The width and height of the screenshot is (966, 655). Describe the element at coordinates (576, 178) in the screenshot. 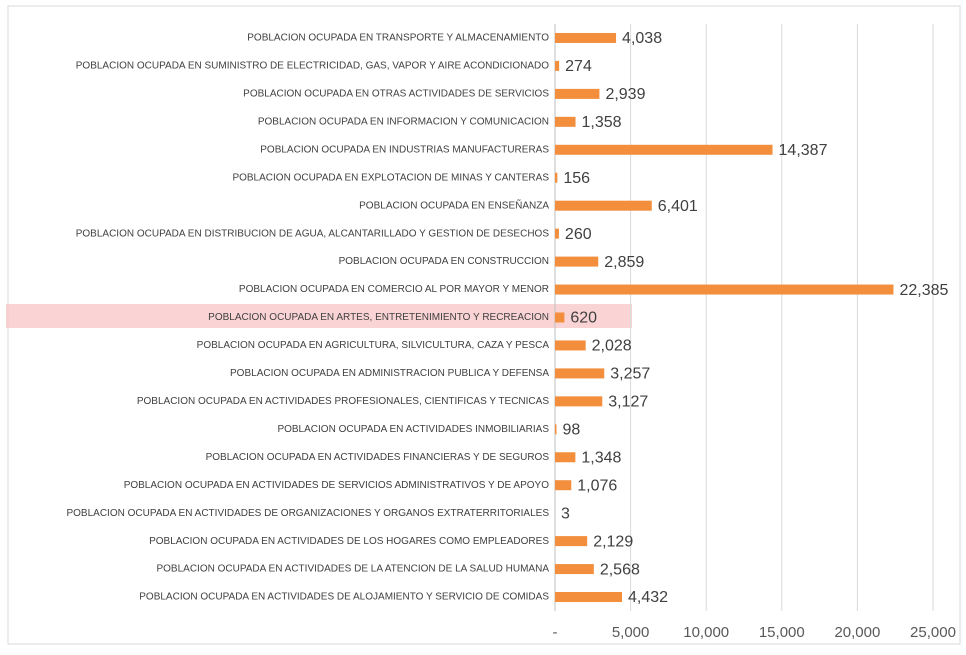

I see `value-label: 156` at that location.